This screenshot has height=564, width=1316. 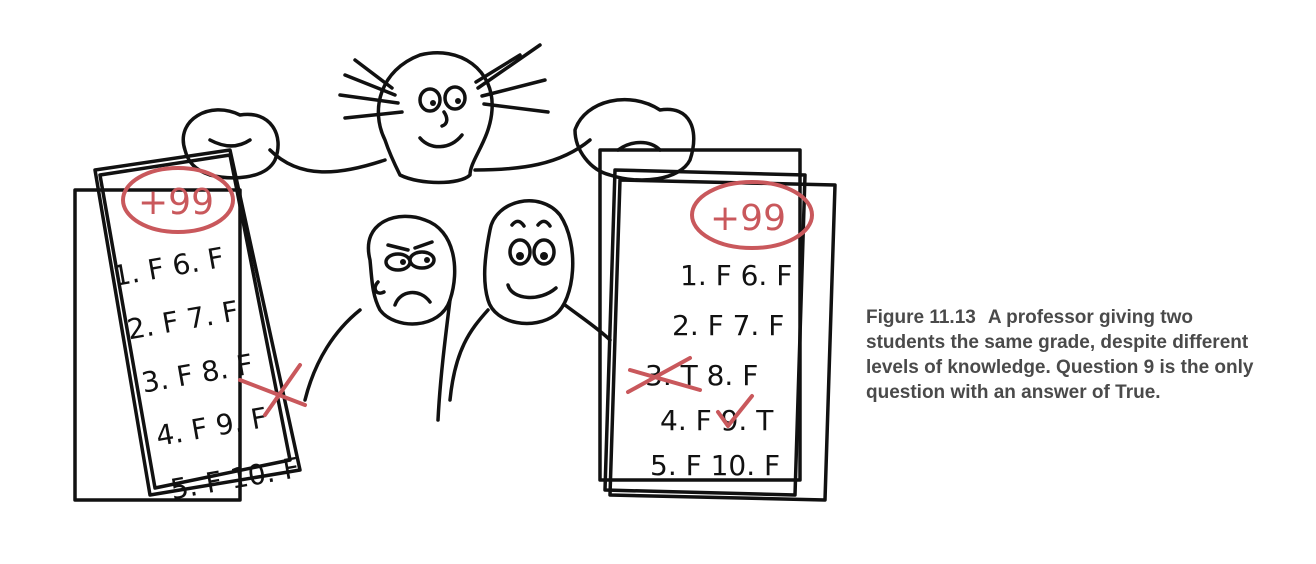 What do you see at coordinates (176, 202) in the screenshot?
I see `left-grade: +99` at bounding box center [176, 202].